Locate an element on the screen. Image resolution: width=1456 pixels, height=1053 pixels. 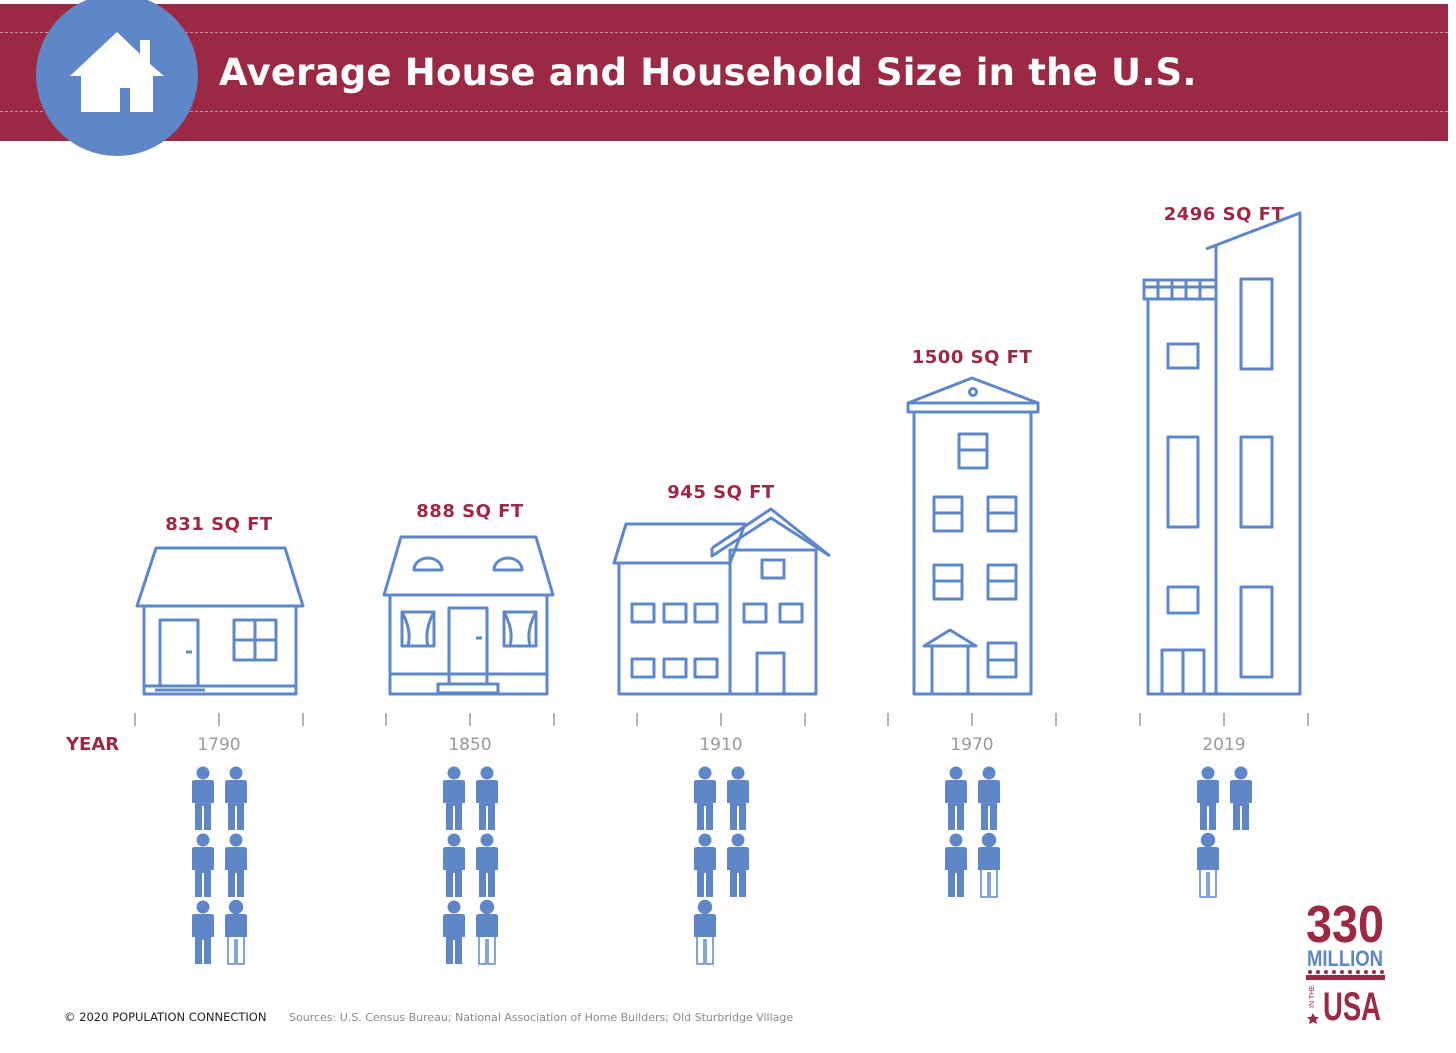
house-icon is located at coordinates (117, 72).